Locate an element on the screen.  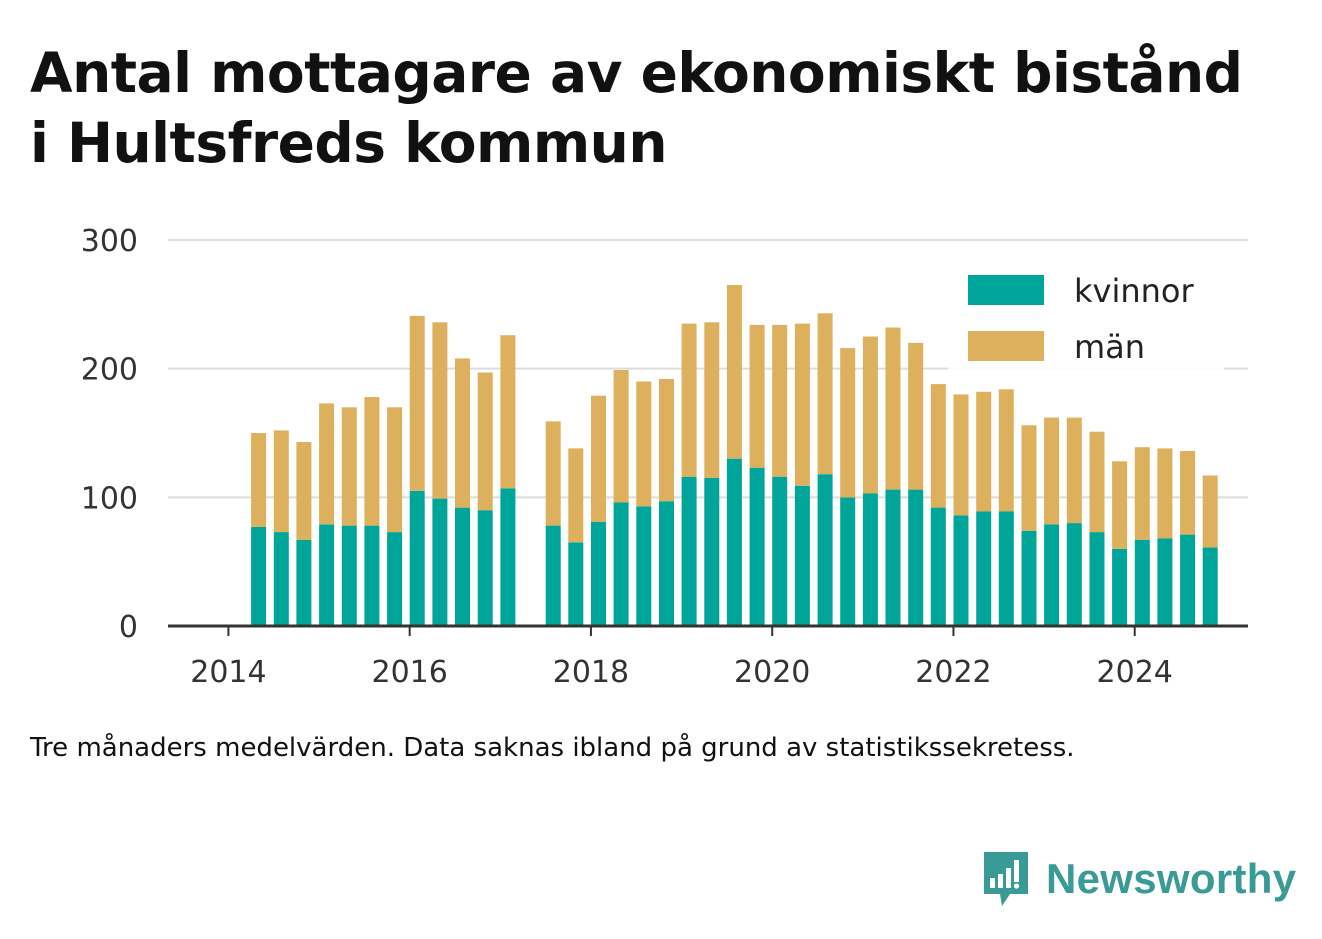
x-tick-label: 2020 is located at coordinates (772, 672).